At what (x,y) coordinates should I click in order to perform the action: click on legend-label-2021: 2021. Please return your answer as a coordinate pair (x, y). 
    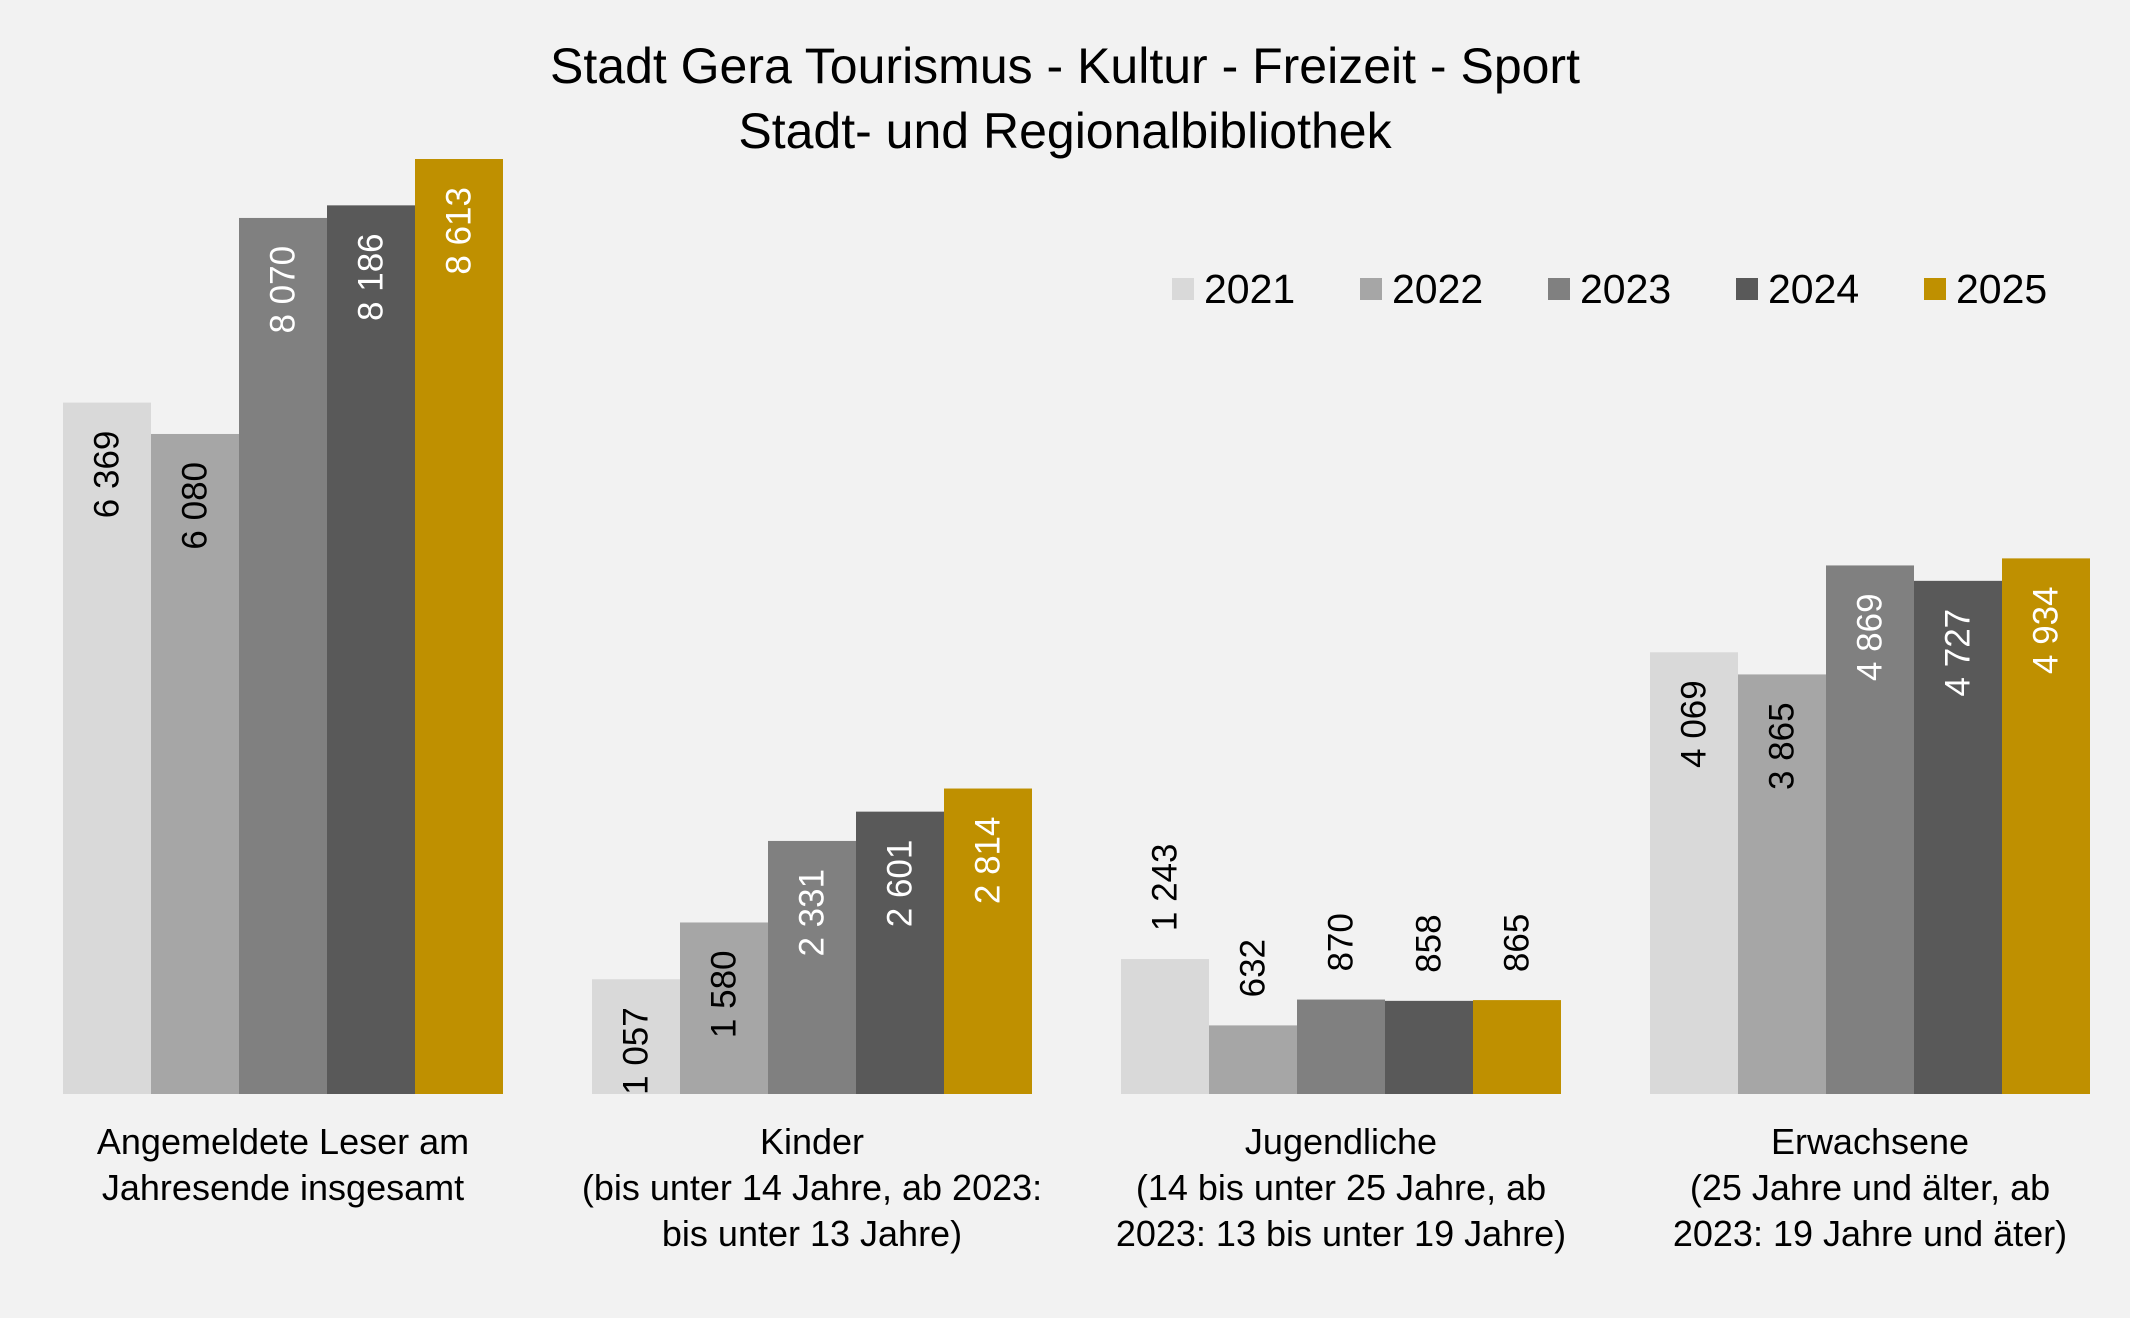
    Looking at the image, I should click on (1249, 289).